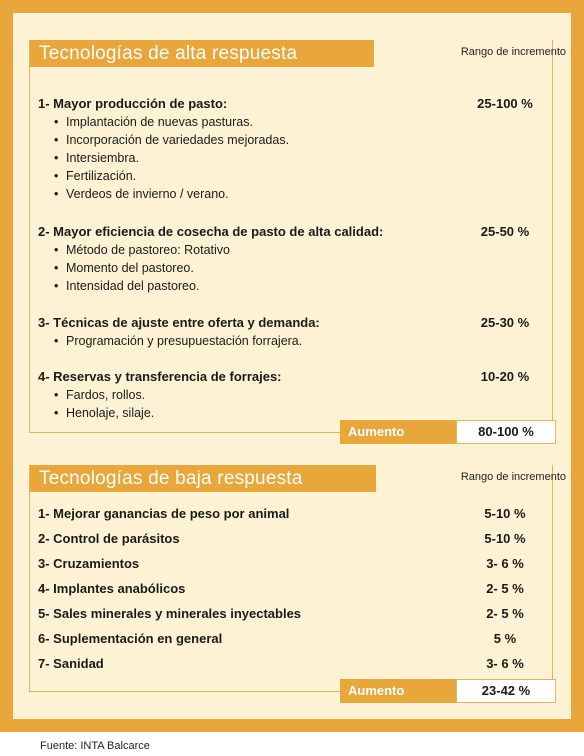 Image resolution: width=584 pixels, height=756 pixels. What do you see at coordinates (295, 539) in the screenshot?
I see `table-row: 2- Control de parásitos 5-10 %` at bounding box center [295, 539].